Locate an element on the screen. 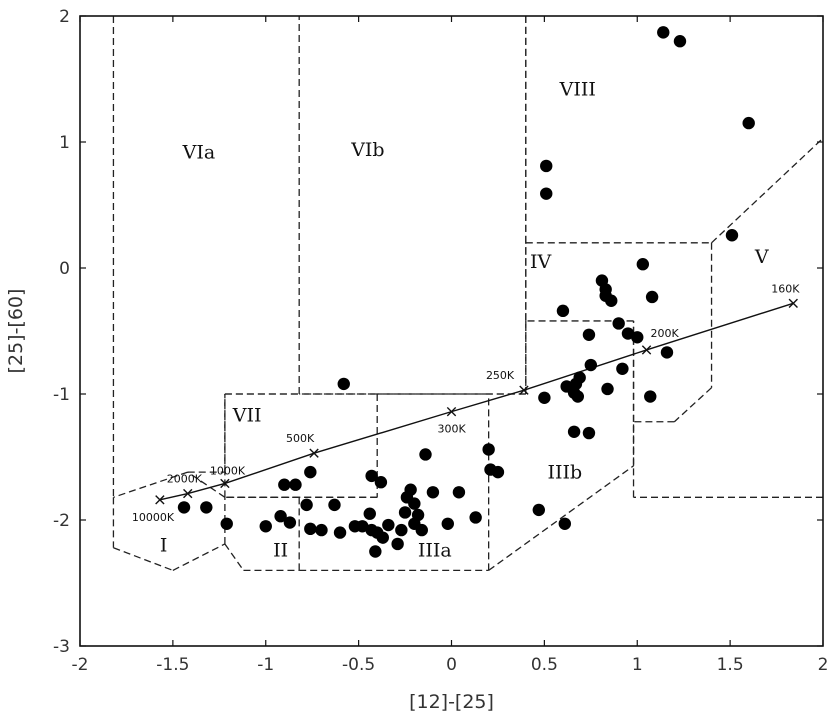 Image resolution: width=830 pixels, height=717 pixels. region-label-iiia: IIIa is located at coordinates (435, 551).